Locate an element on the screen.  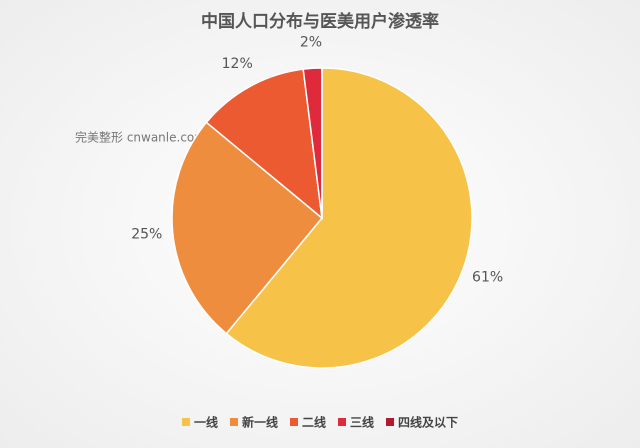
legend-label: 新一线 is located at coordinates (260, 422).